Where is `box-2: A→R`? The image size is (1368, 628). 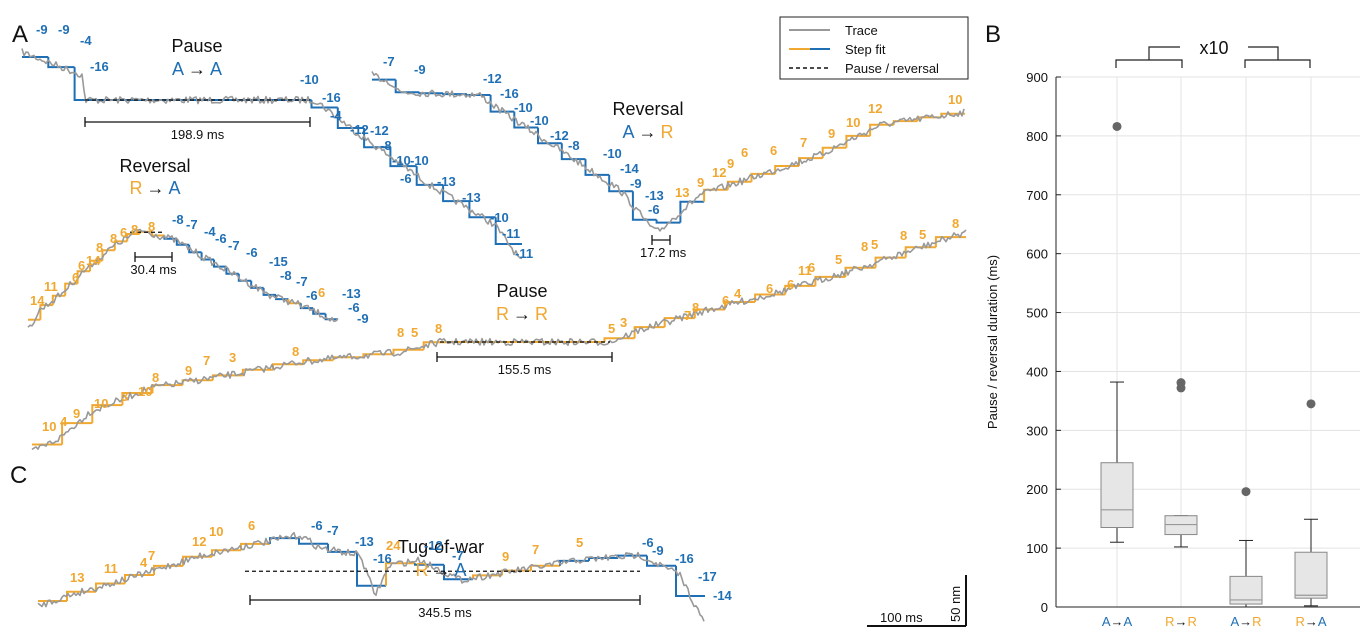
box-2: A→R is located at coordinates (1246, 557).